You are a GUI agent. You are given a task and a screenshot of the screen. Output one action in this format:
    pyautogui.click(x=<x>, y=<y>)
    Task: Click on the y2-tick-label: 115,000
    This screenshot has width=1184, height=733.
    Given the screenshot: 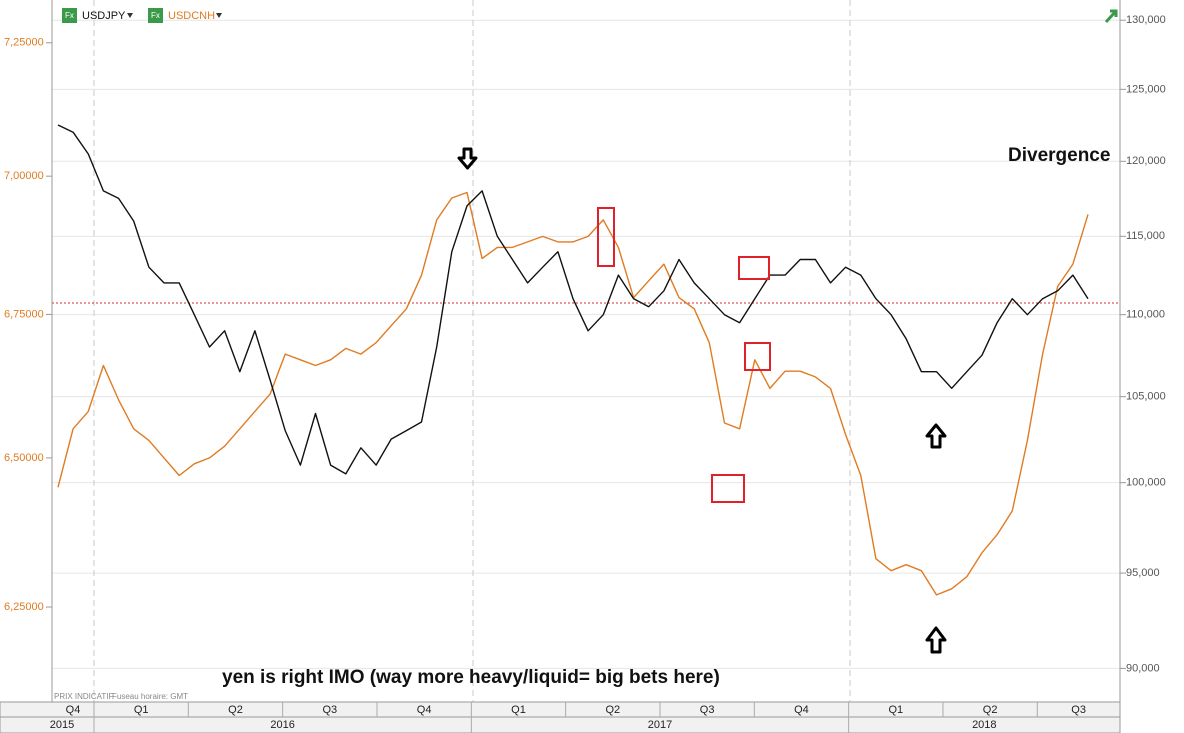 What is the action you would take?
    pyautogui.click(x=1145, y=236)
    